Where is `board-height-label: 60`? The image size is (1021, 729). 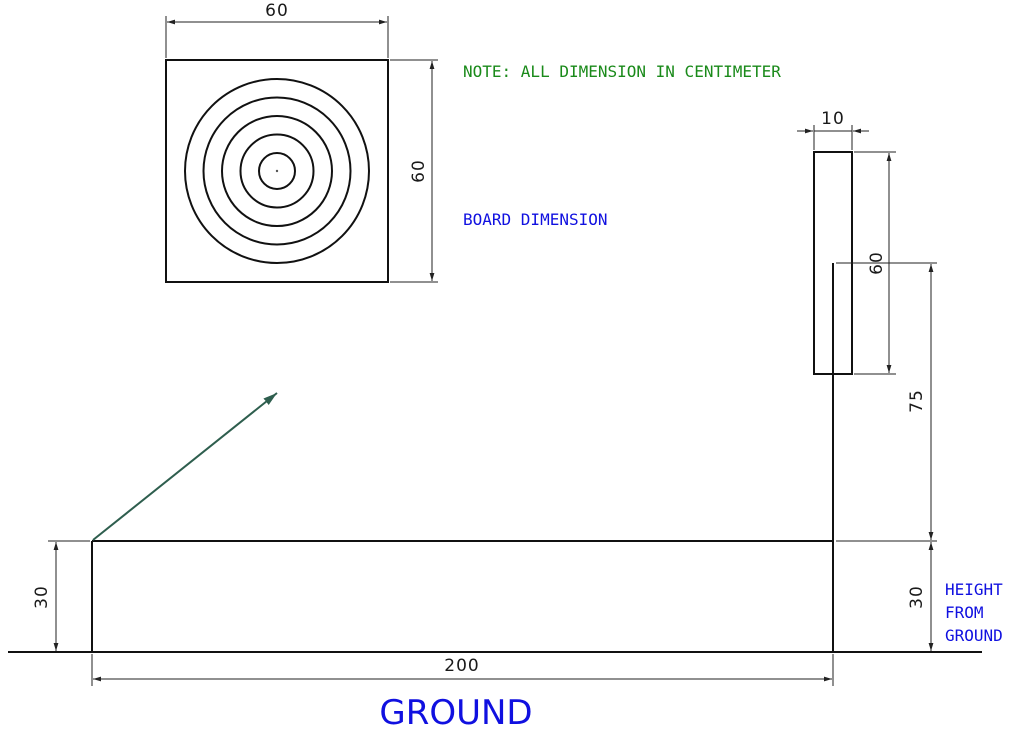
board-height-label: 60 is located at coordinates (419, 171).